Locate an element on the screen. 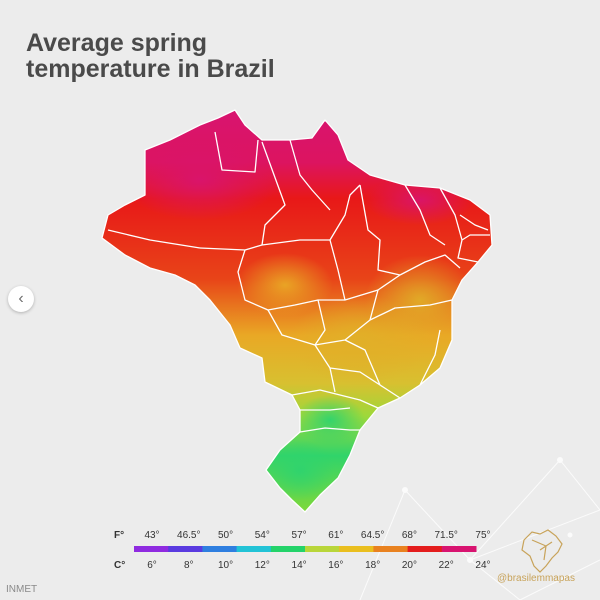  legend-fahrenheit-ticks: 43° 46.5° 50° 54° 57° 61° 64.5° 68° 71.5° 75° is located at coordinates (317, 535).